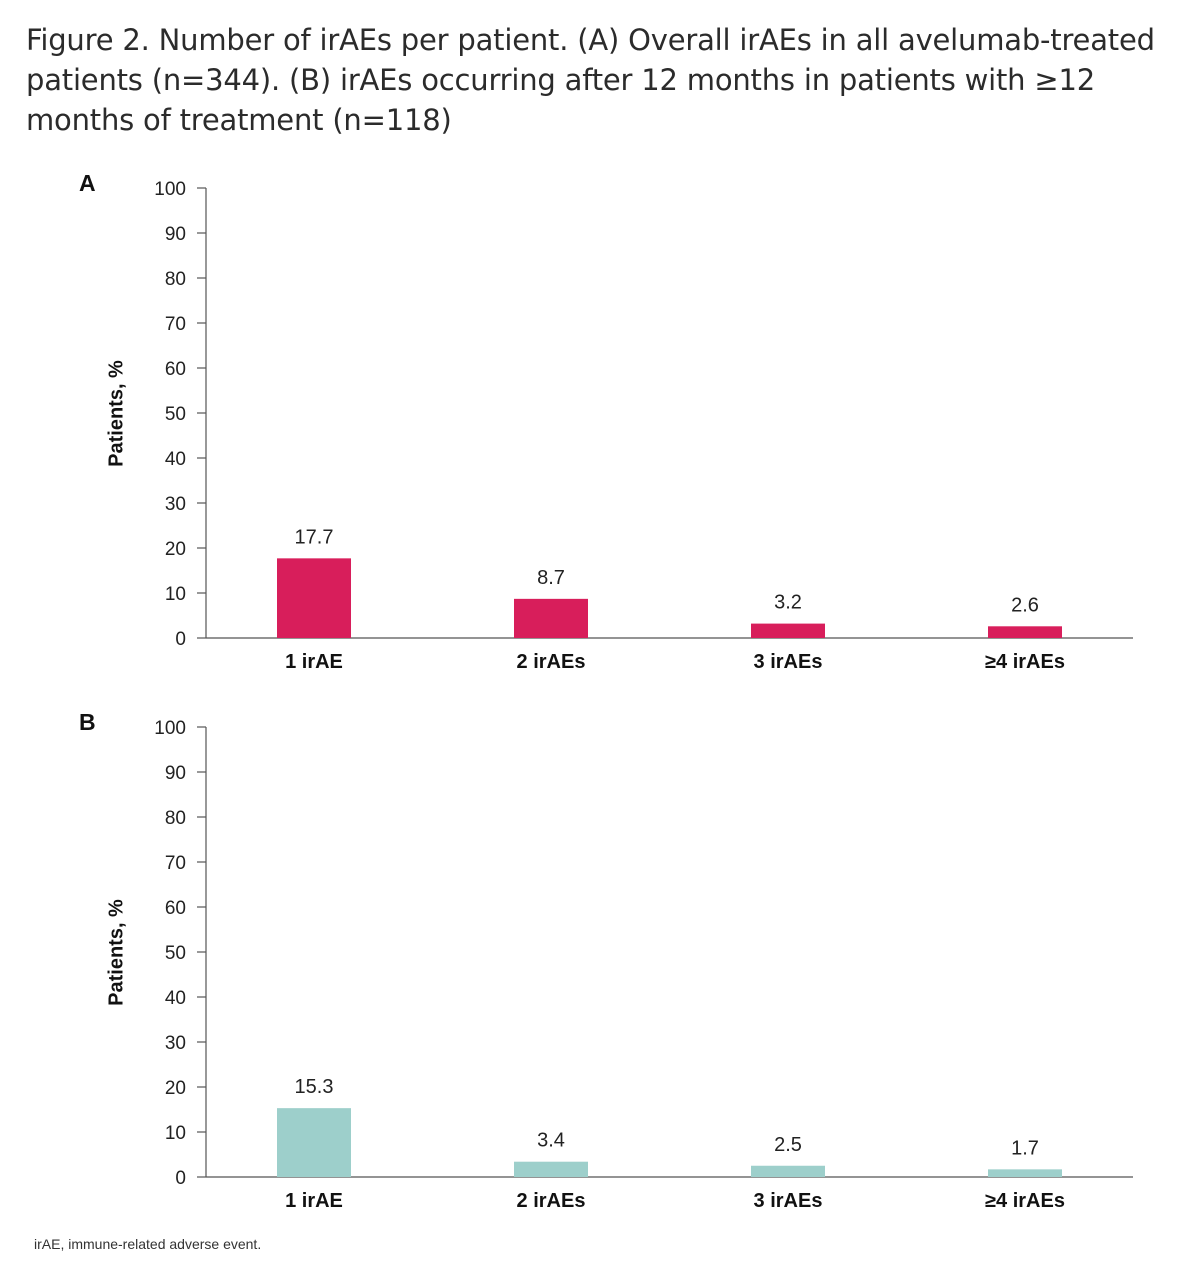  Describe the element at coordinates (551, 1141) in the screenshot. I see `data-label: 3.4` at that location.